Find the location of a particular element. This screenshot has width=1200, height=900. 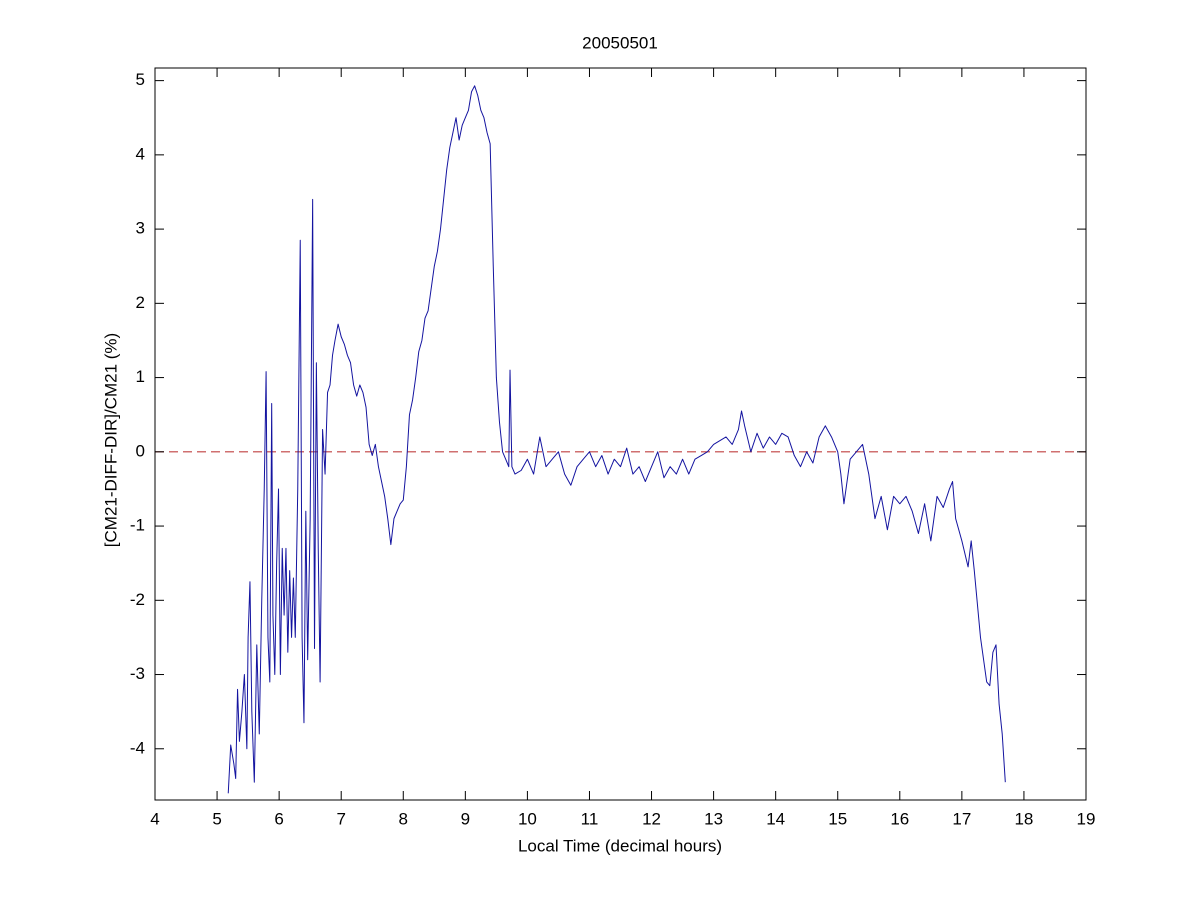

x-tick-label: 17 is located at coordinates (961, 818).